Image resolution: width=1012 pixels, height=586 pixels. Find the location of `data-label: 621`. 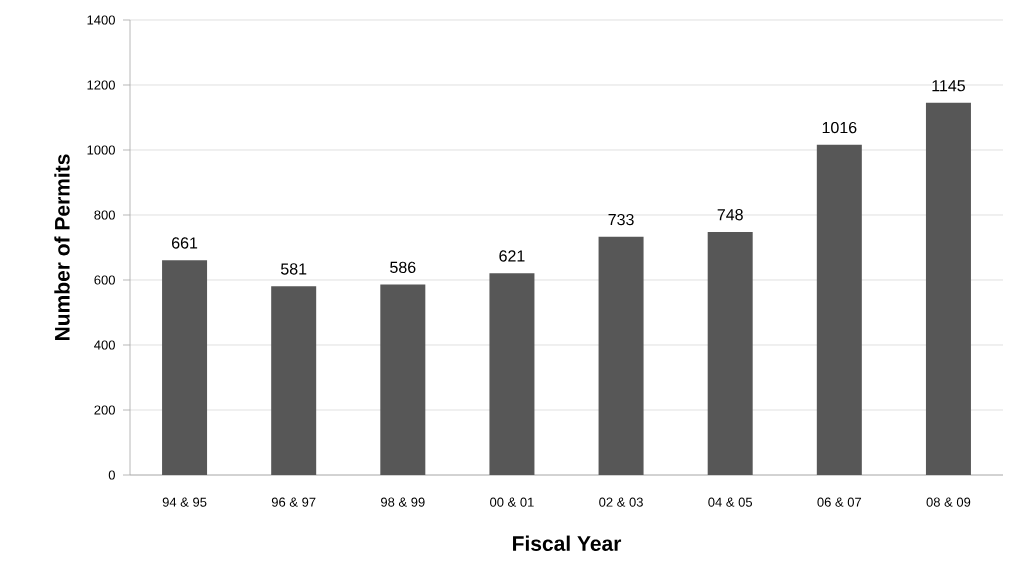

data-label: 621 is located at coordinates (512, 256).